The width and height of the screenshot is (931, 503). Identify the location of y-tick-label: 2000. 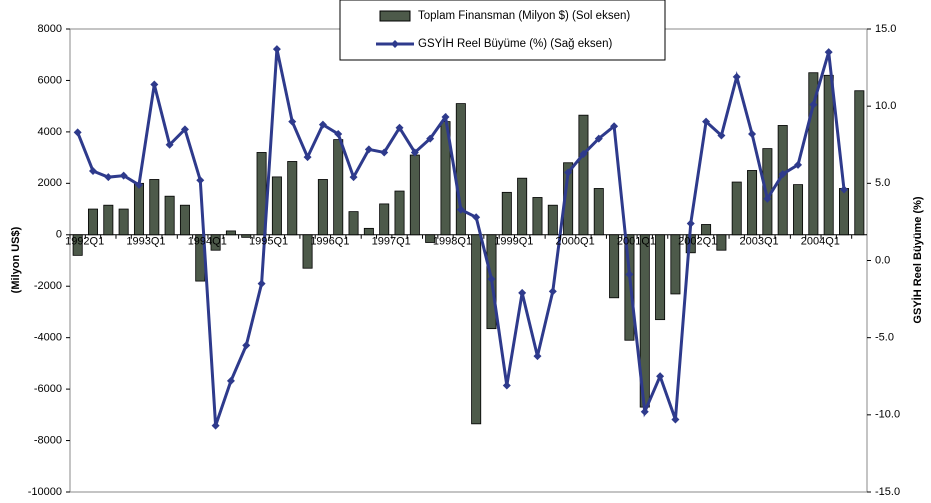
(50, 183).